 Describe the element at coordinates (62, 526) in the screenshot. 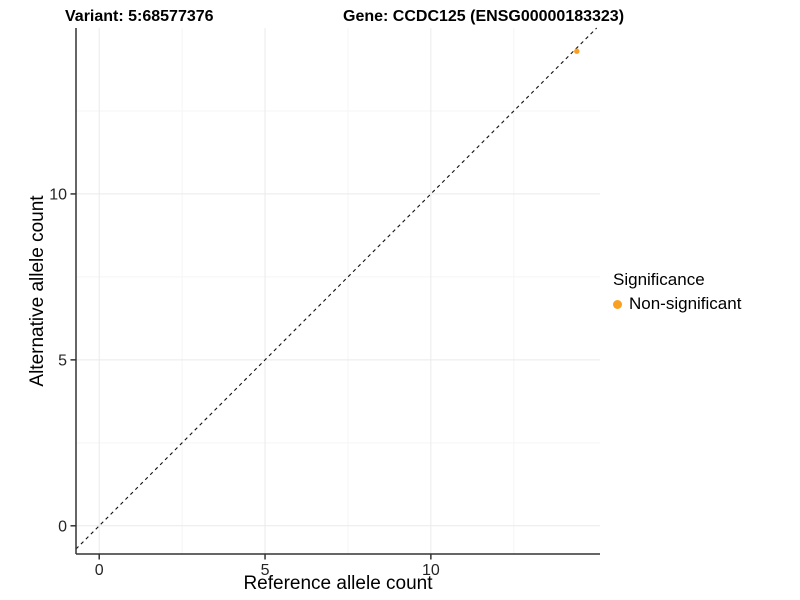

I see `y-tick-label: 0` at that location.